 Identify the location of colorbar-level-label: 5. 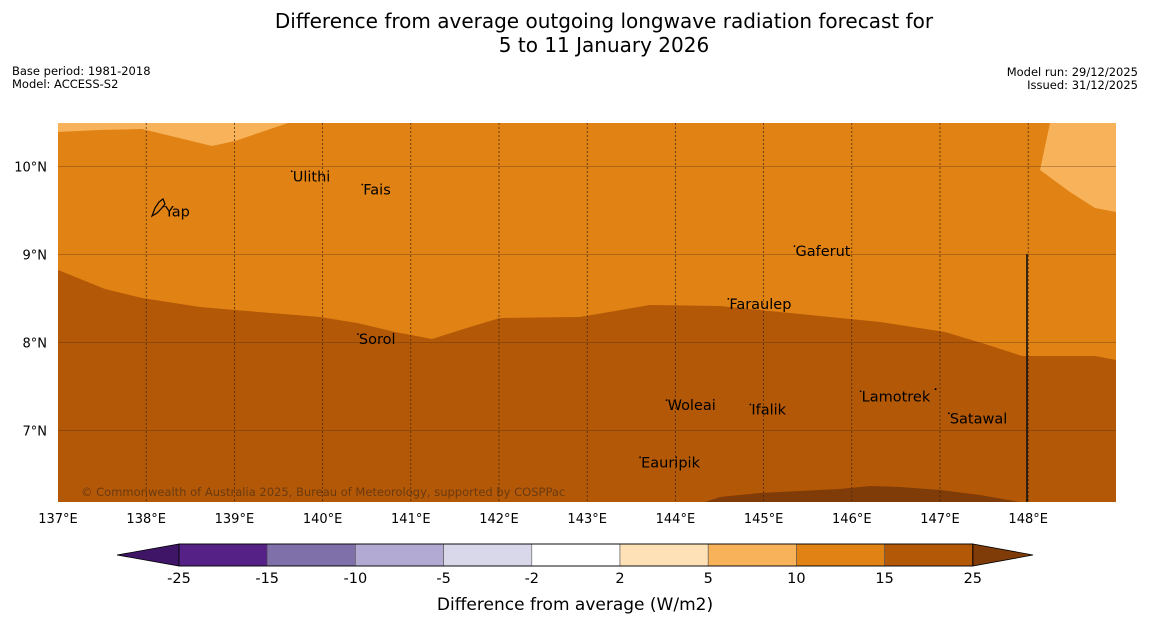
(708, 579).